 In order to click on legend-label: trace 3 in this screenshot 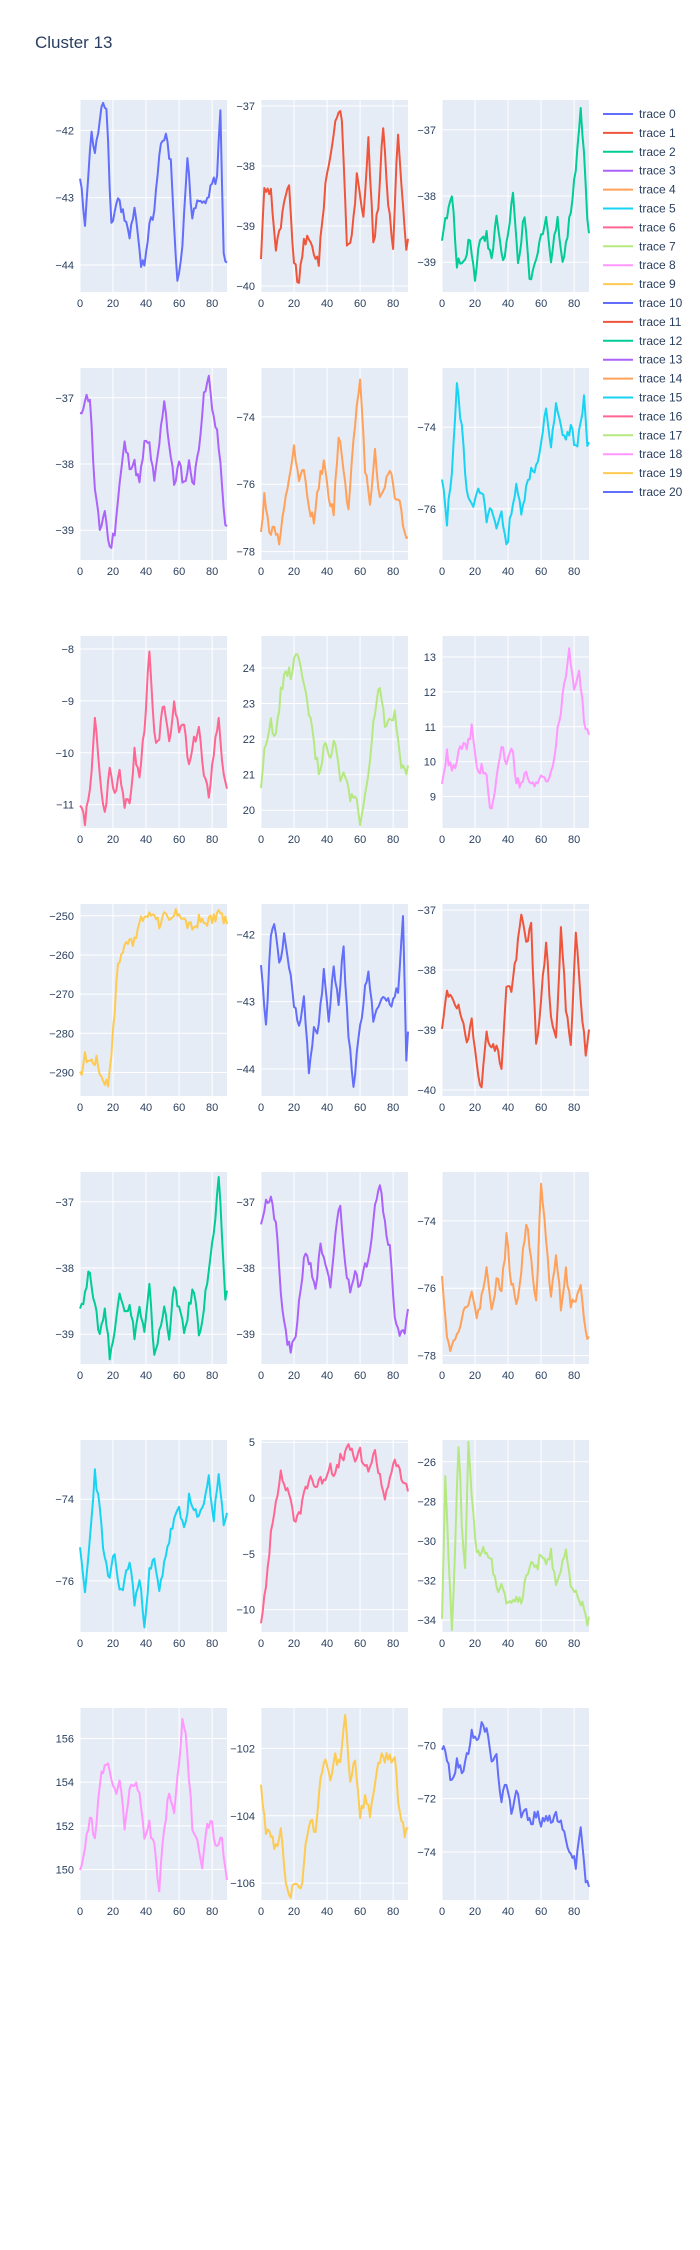, I will do `click(657, 171)`.